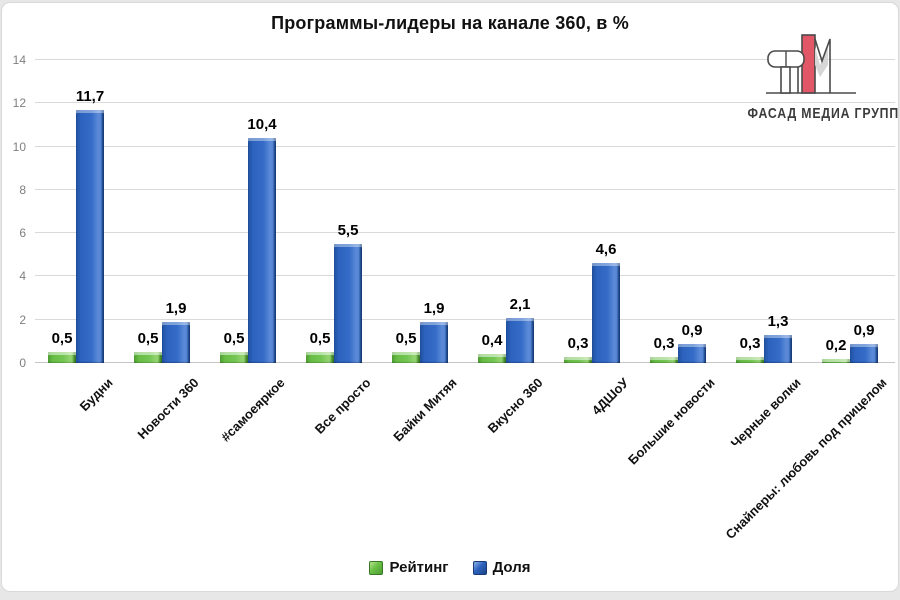 This screenshot has height=600, width=900. I want to click on bar-group: 0,3 4,6, so click(594, 211).